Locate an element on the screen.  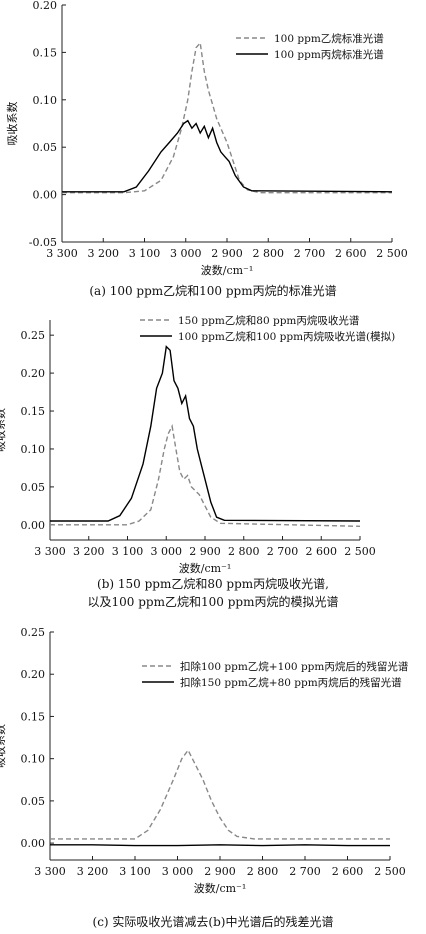
legend-label: 150 ppm乙烷和80 ppm丙烷吸收光谱 is located at coordinates (269, 320).